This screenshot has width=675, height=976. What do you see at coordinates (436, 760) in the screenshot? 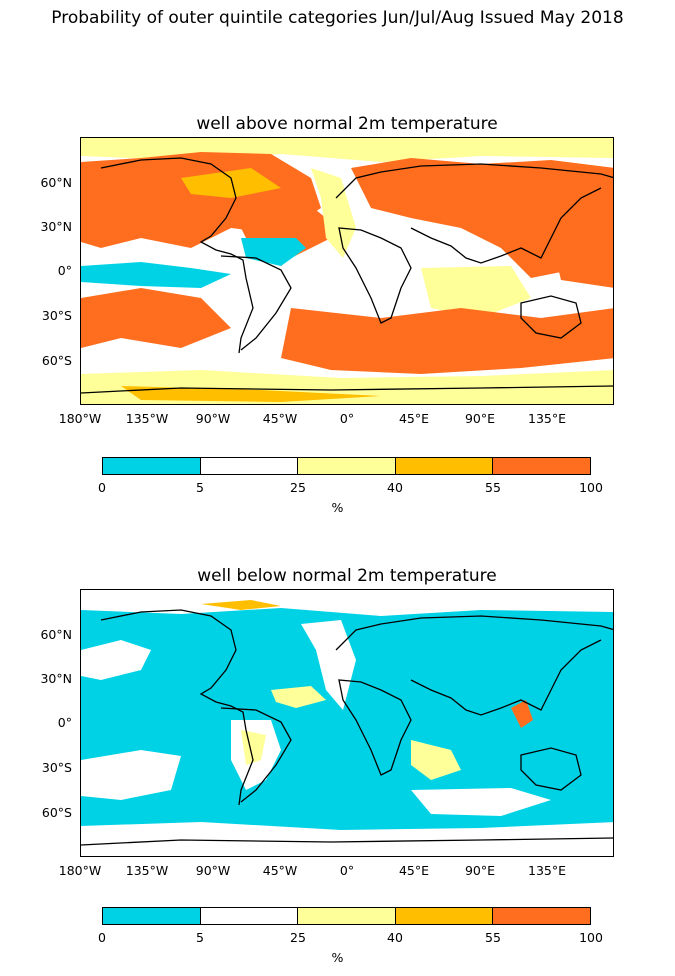
I see `region-africa-yellow` at bounding box center [436, 760].